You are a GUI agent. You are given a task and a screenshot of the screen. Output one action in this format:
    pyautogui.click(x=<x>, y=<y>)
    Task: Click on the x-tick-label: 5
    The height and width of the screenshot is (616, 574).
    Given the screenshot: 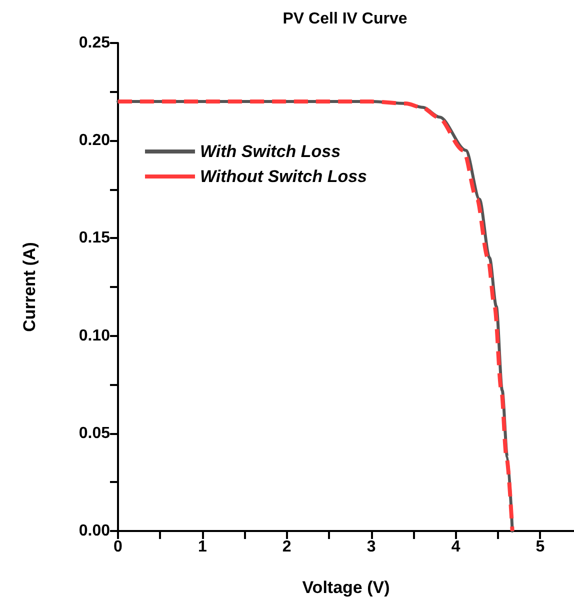 What is the action you would take?
    pyautogui.click(x=540, y=547)
    